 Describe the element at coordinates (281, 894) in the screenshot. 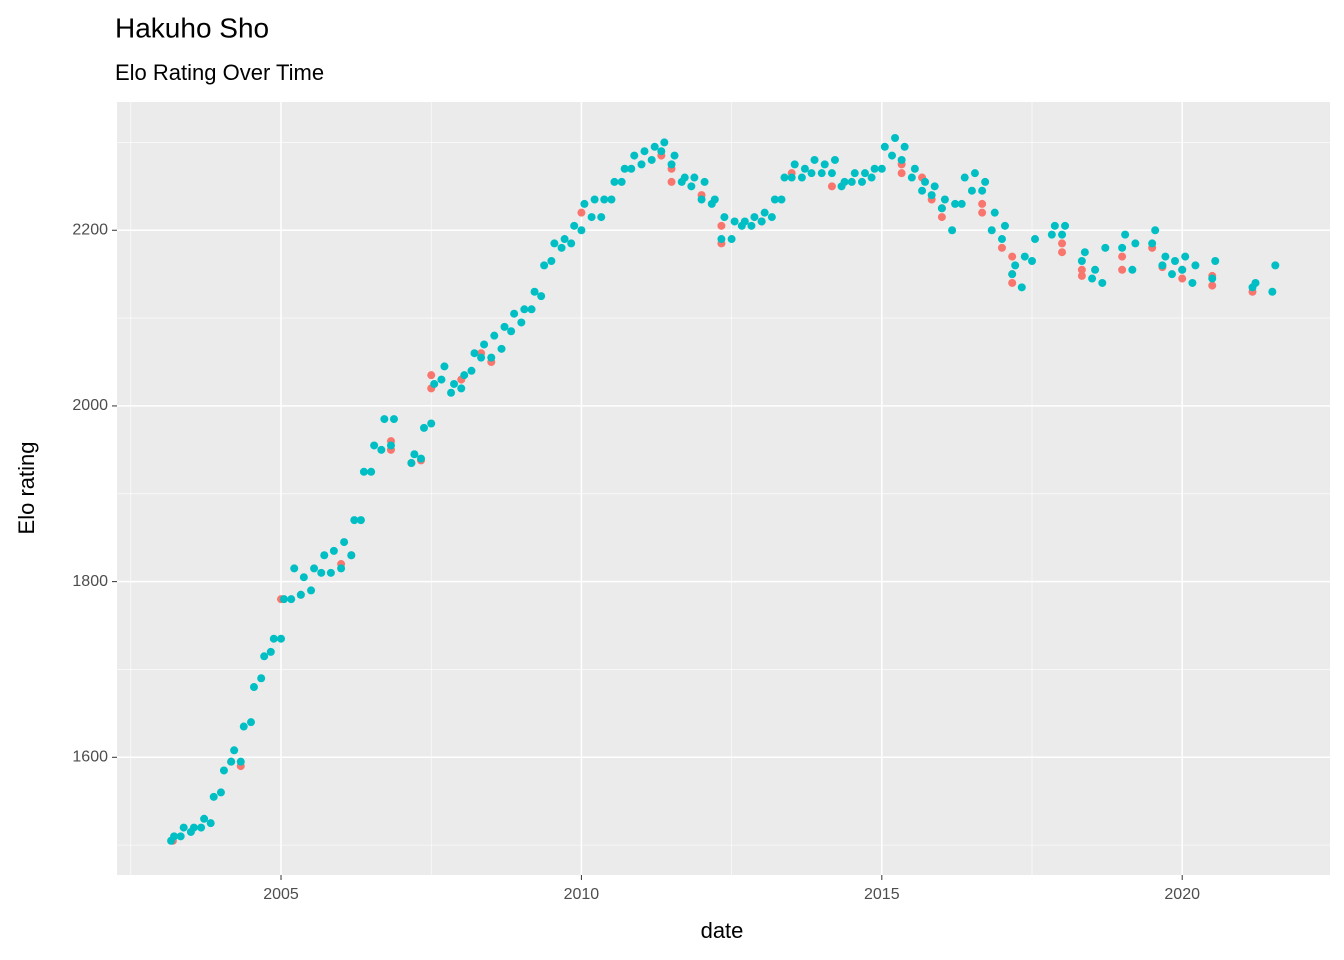

I see `x-tick-label: 2005` at that location.